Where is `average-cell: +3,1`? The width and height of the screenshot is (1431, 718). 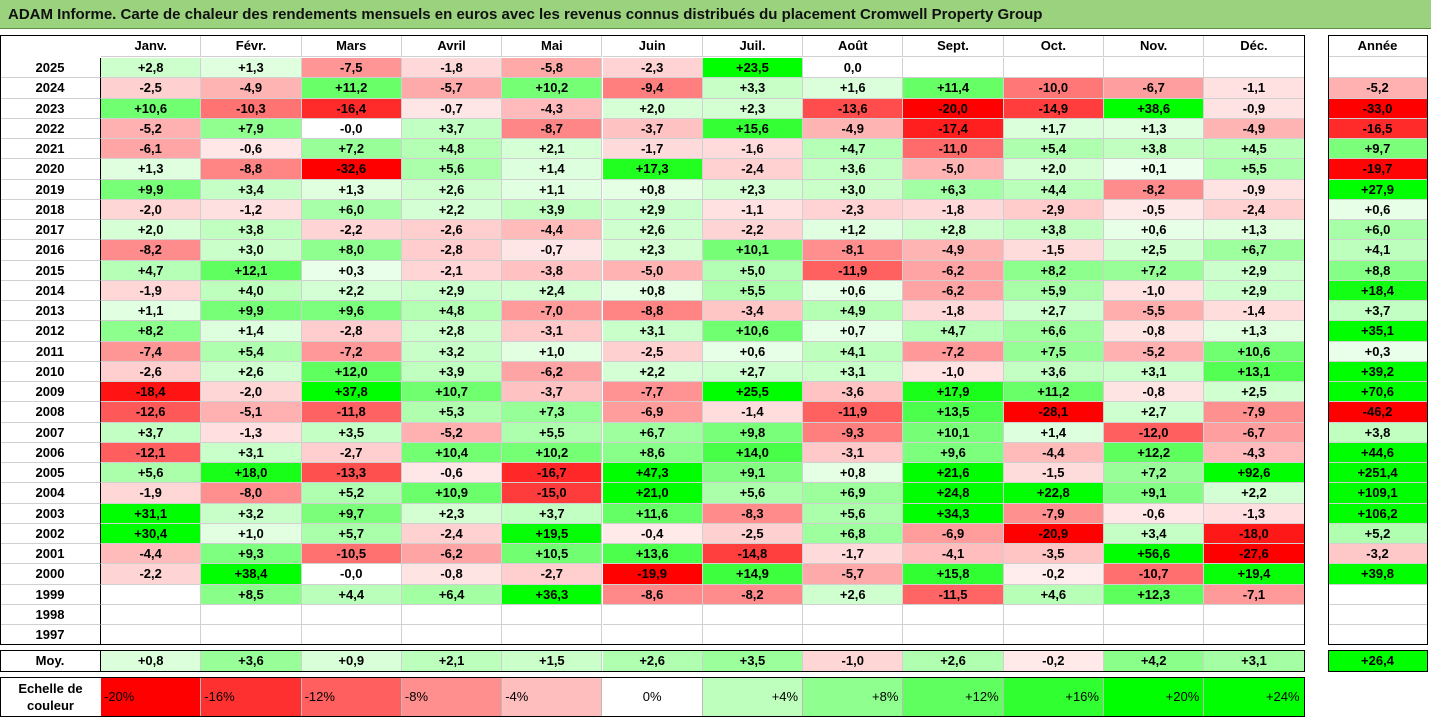
average-cell: +3,1 is located at coordinates (1254, 661).